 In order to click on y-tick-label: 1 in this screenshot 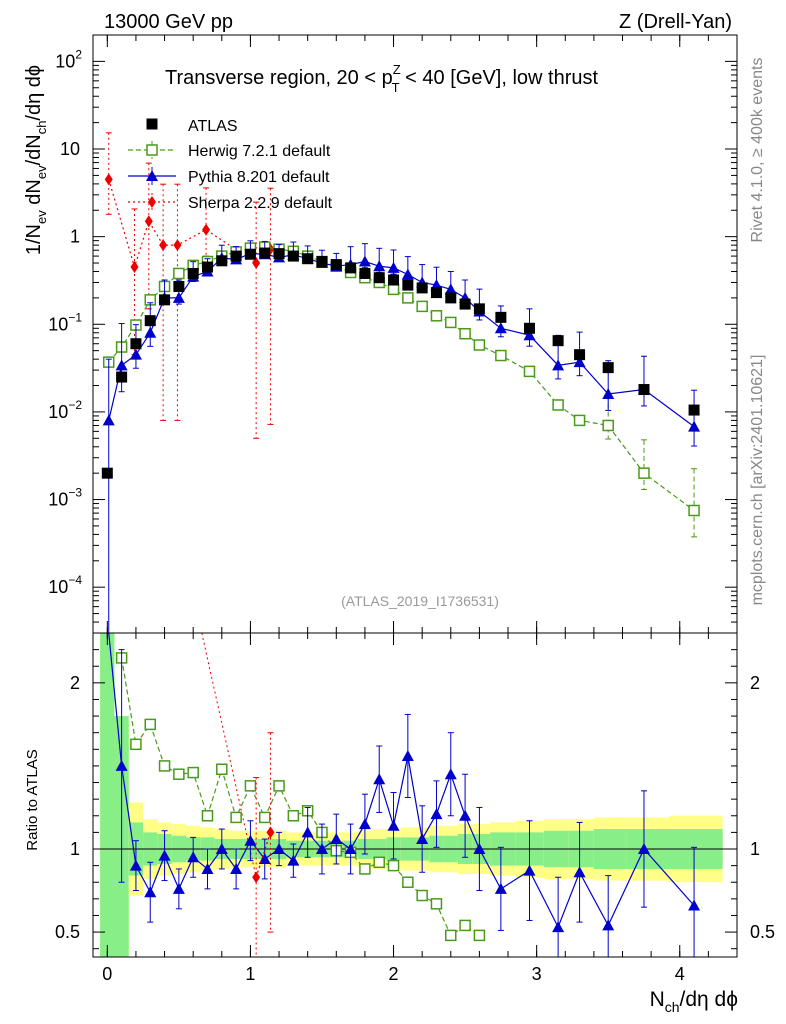, I will do `click(75, 237)`.